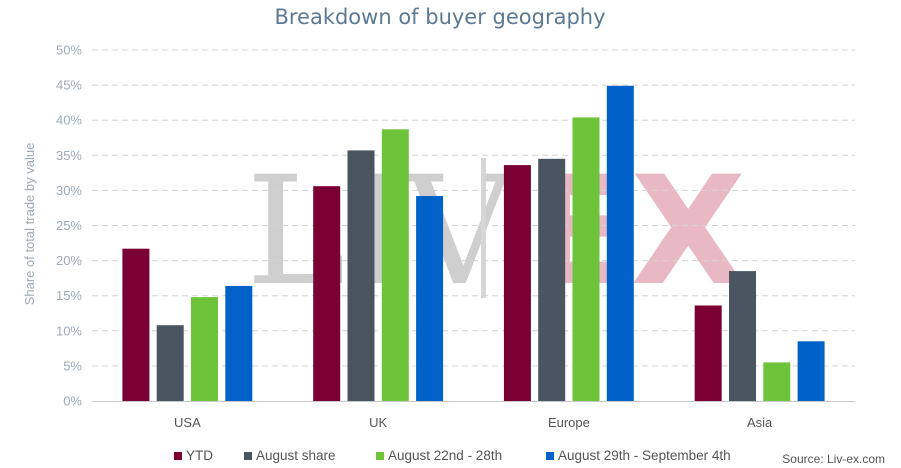 The image size is (901, 468). Describe the element at coordinates (69, 295) in the screenshot. I see `y-tick-label: 15%` at that location.